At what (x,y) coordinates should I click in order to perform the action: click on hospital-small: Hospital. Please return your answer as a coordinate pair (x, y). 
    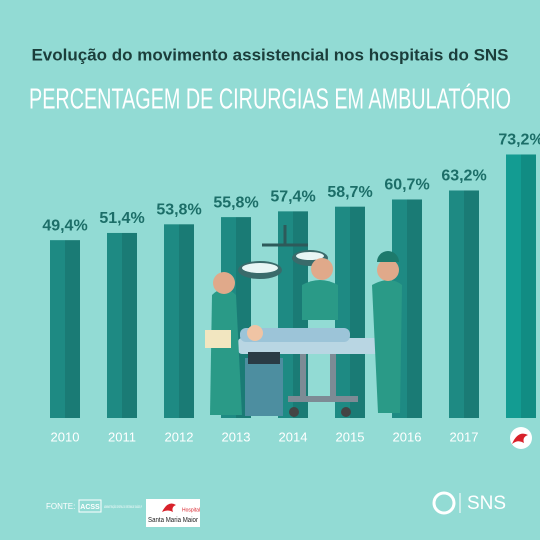
    Looking at the image, I should click on (191, 510).